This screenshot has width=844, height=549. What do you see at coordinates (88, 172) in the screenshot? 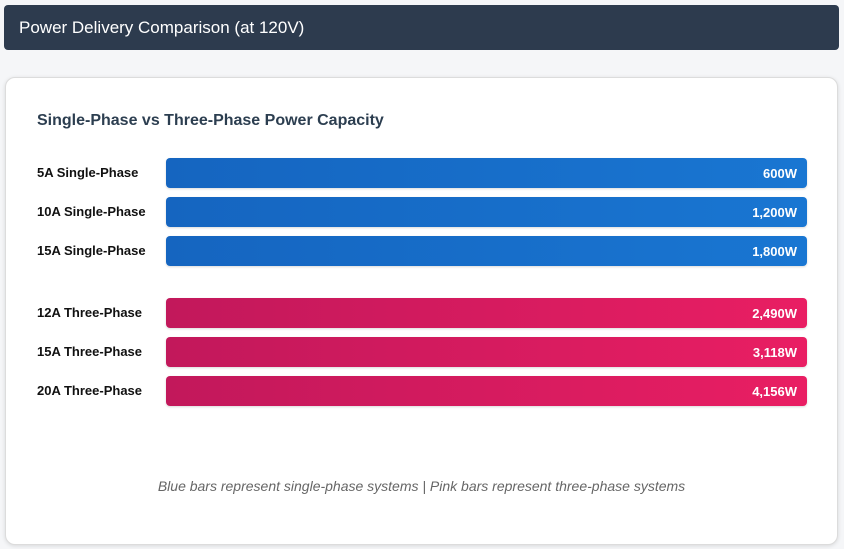
I see `row-label: 5A Single-Phase` at bounding box center [88, 172].